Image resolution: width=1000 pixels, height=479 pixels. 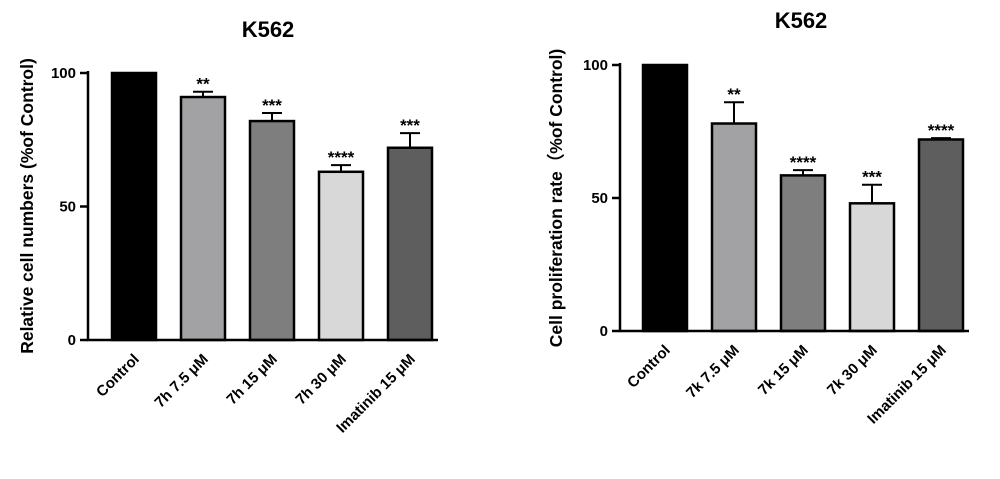 What do you see at coordinates (341, 256) in the screenshot?
I see `bar-7h-30-m` at bounding box center [341, 256].